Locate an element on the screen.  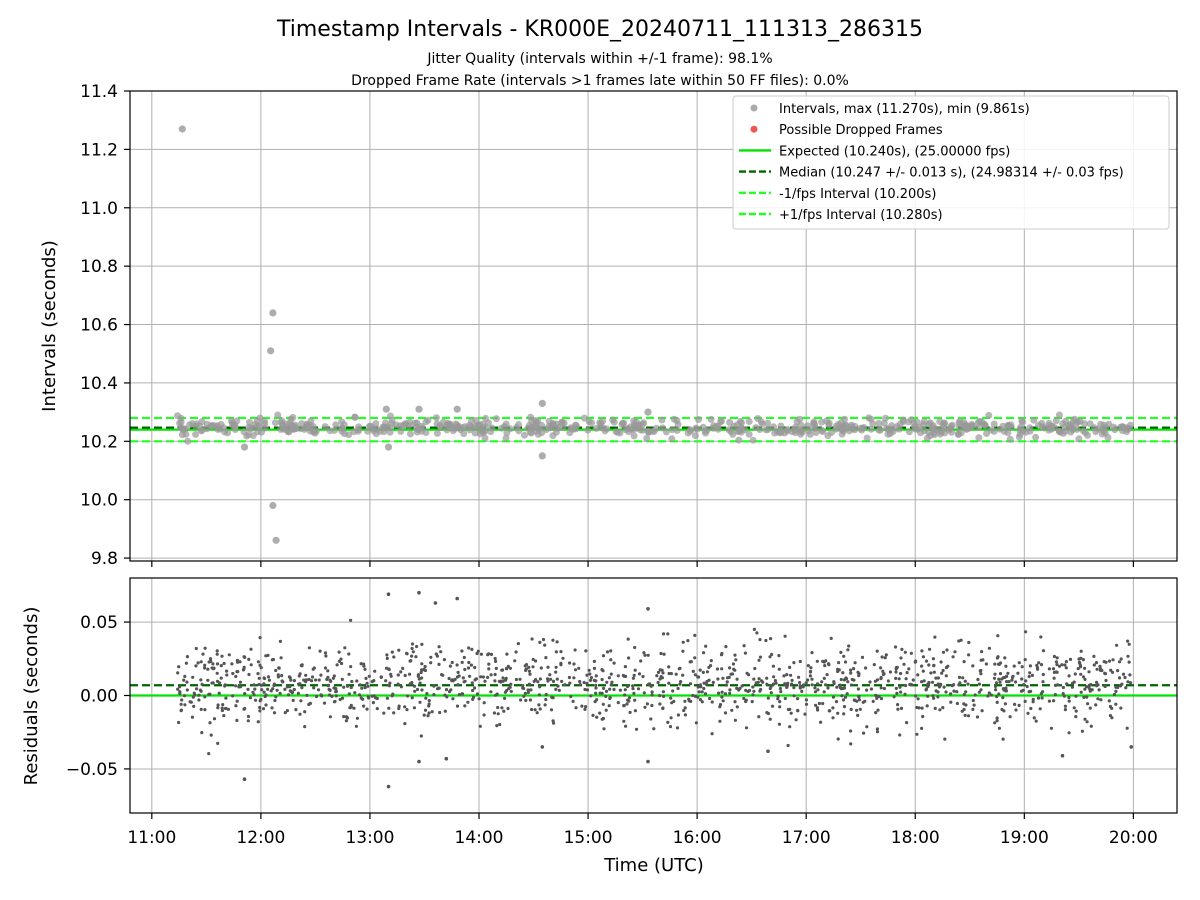
legend-label: +1/fps Interval (10.280s) is located at coordinates (861, 215).